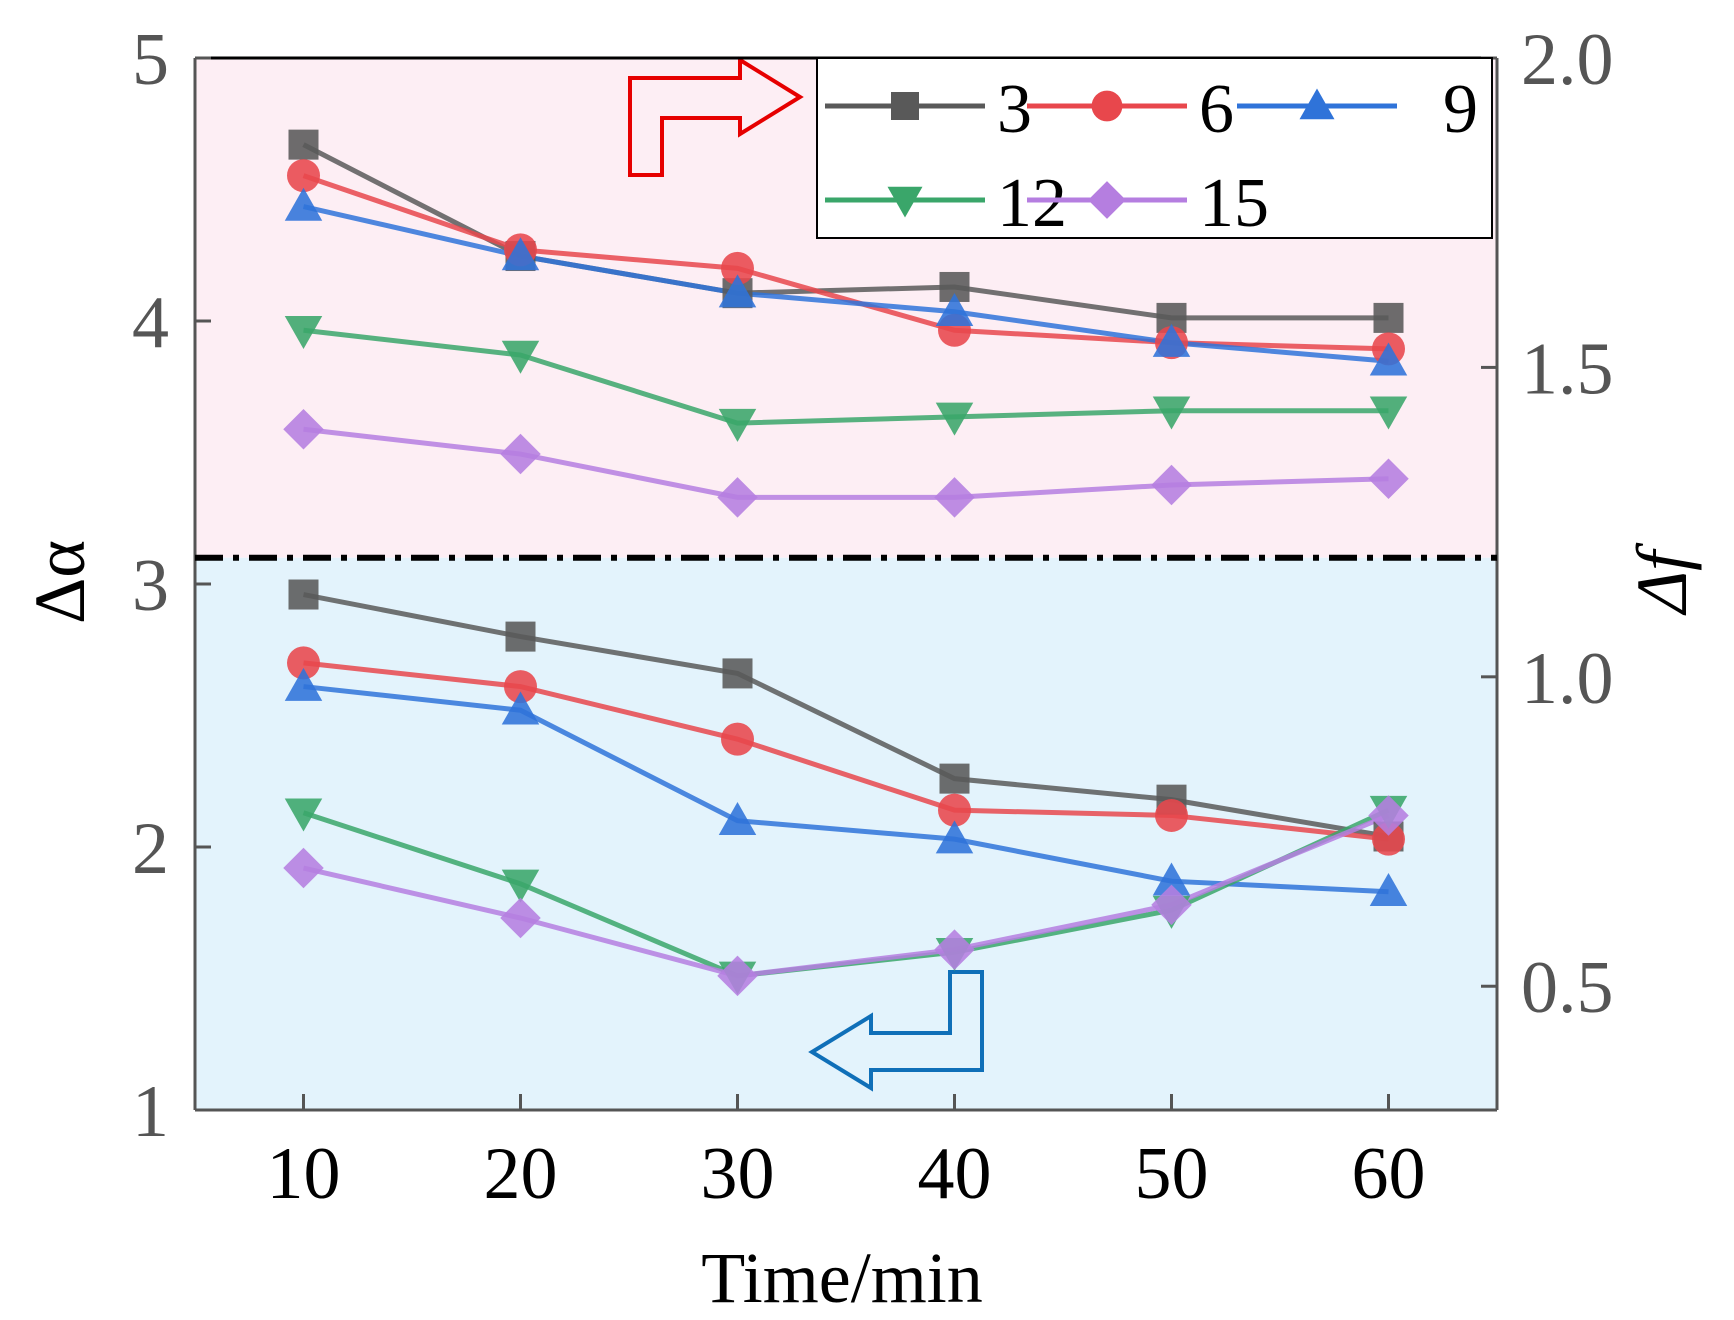  What do you see at coordinates (846, 463) in the screenshot?
I see `series-15-upper-line` at bounding box center [846, 463].